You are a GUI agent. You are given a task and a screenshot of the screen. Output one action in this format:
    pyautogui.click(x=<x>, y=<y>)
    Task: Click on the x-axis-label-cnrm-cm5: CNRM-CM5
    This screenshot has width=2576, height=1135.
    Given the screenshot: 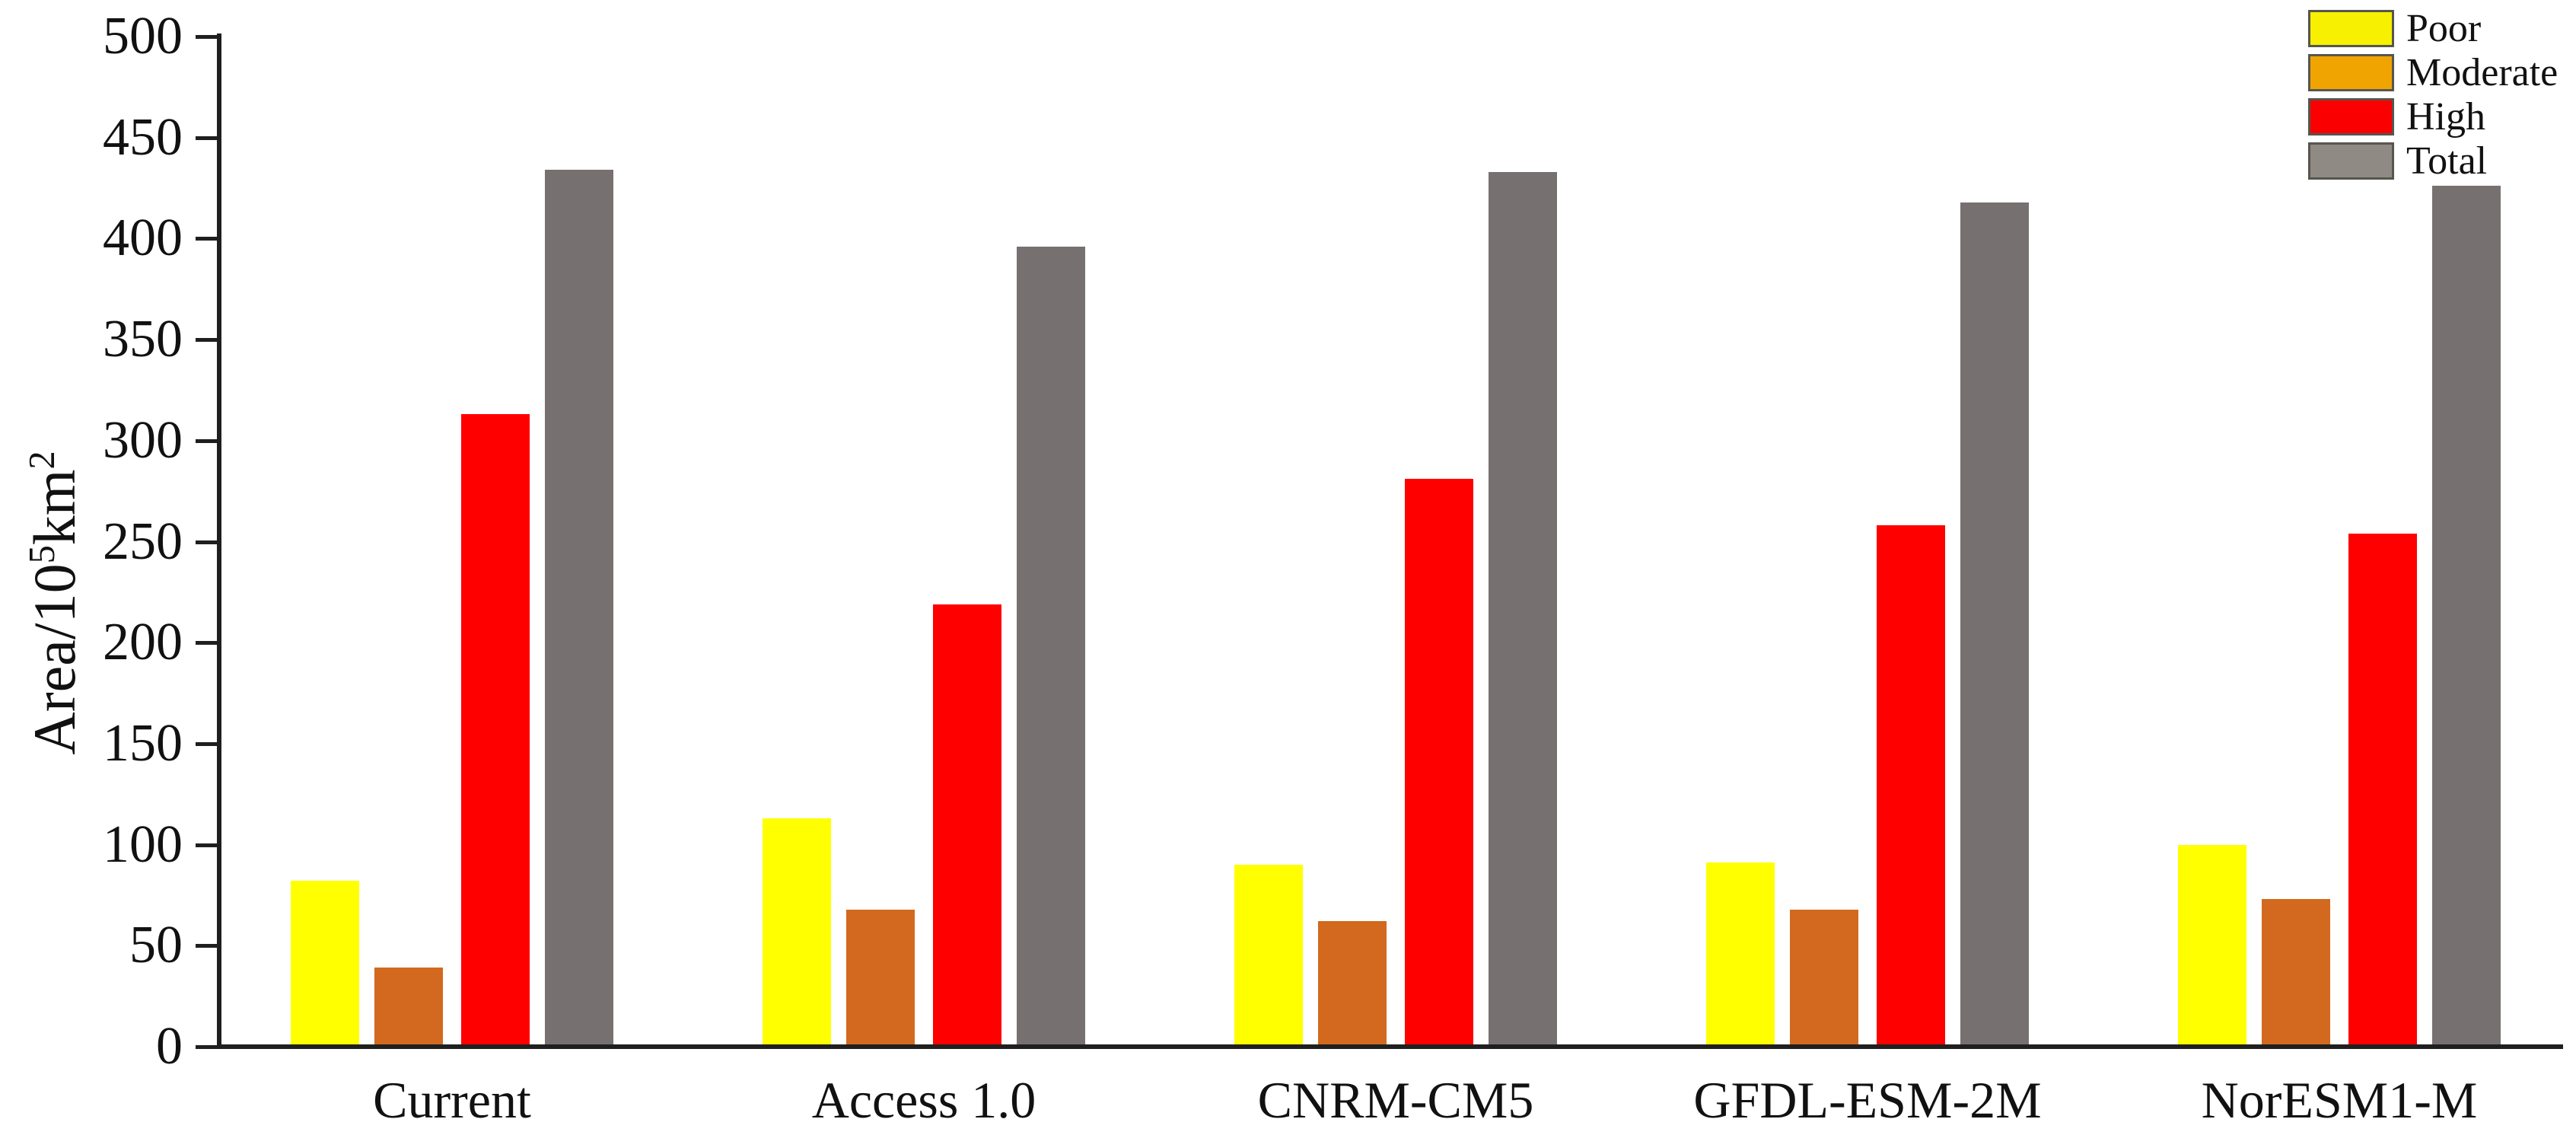 What is the action you would take?
    pyautogui.click(x=1395, y=1100)
    